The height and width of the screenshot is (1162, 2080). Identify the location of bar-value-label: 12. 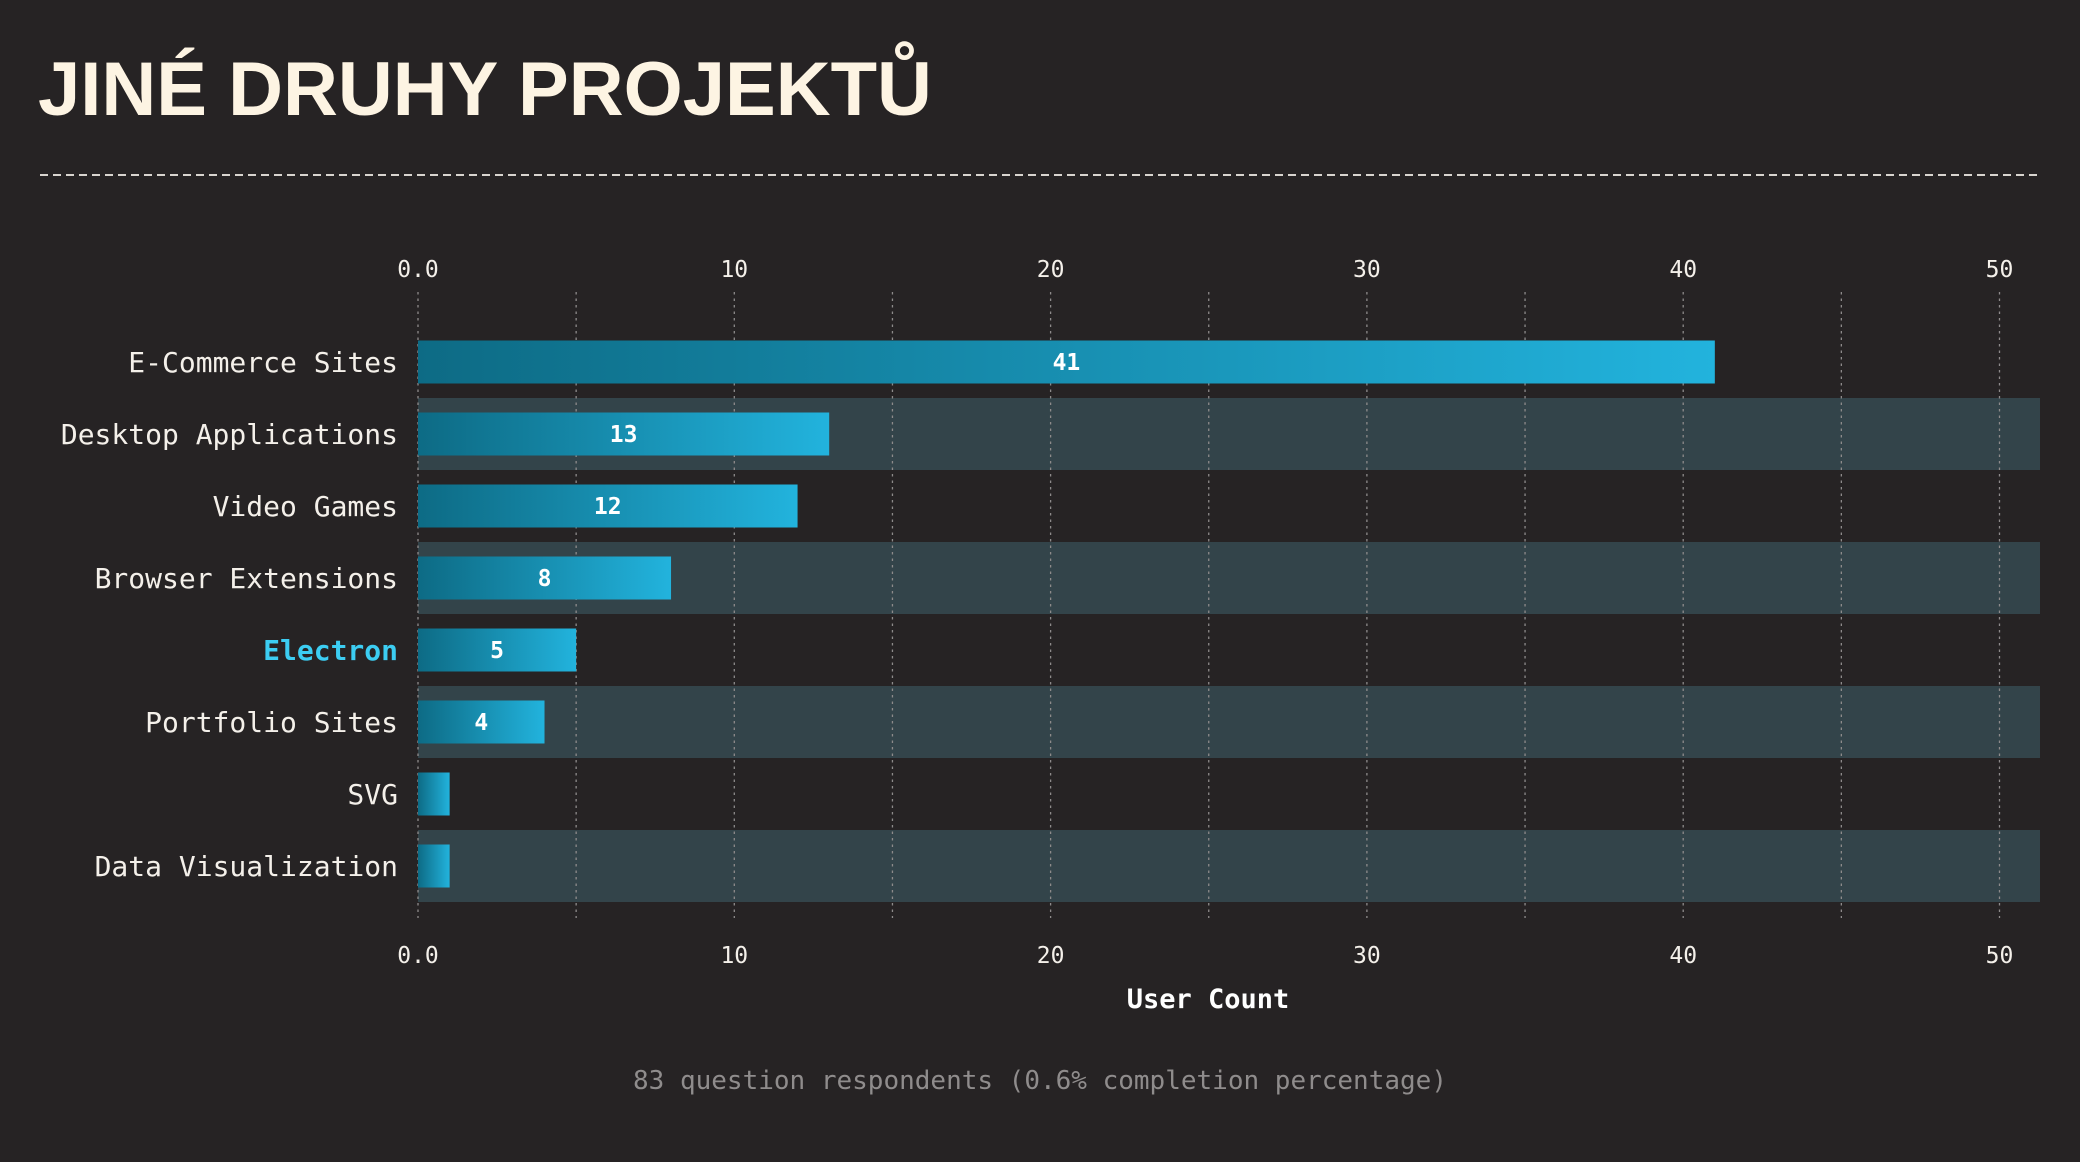
(608, 507).